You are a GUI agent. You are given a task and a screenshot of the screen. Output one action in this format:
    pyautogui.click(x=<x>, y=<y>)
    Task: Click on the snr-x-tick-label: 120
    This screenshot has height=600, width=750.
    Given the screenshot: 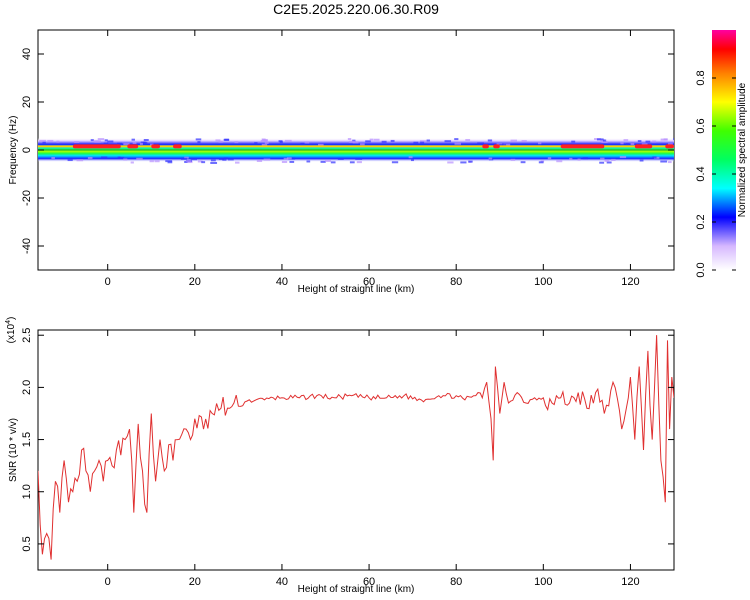 What is the action you would take?
    pyautogui.click(x=630, y=582)
    